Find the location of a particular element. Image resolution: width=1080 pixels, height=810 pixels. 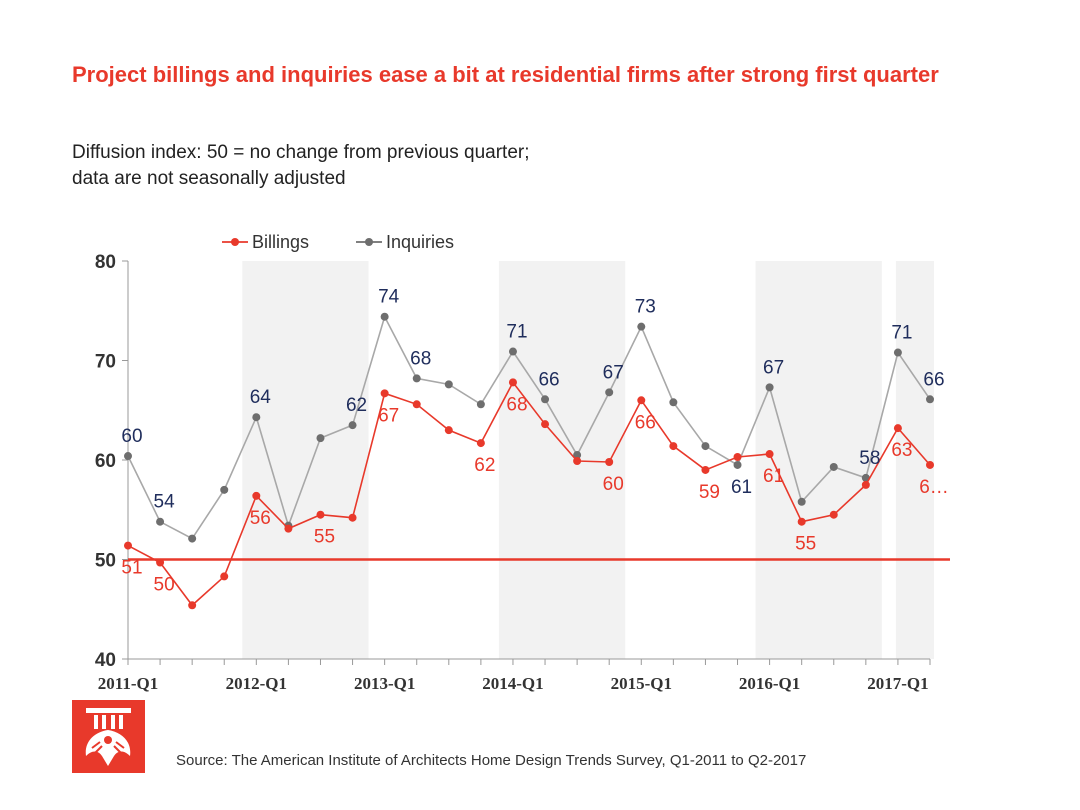

inquiries-data-label: 54 is located at coordinates (165, 502).